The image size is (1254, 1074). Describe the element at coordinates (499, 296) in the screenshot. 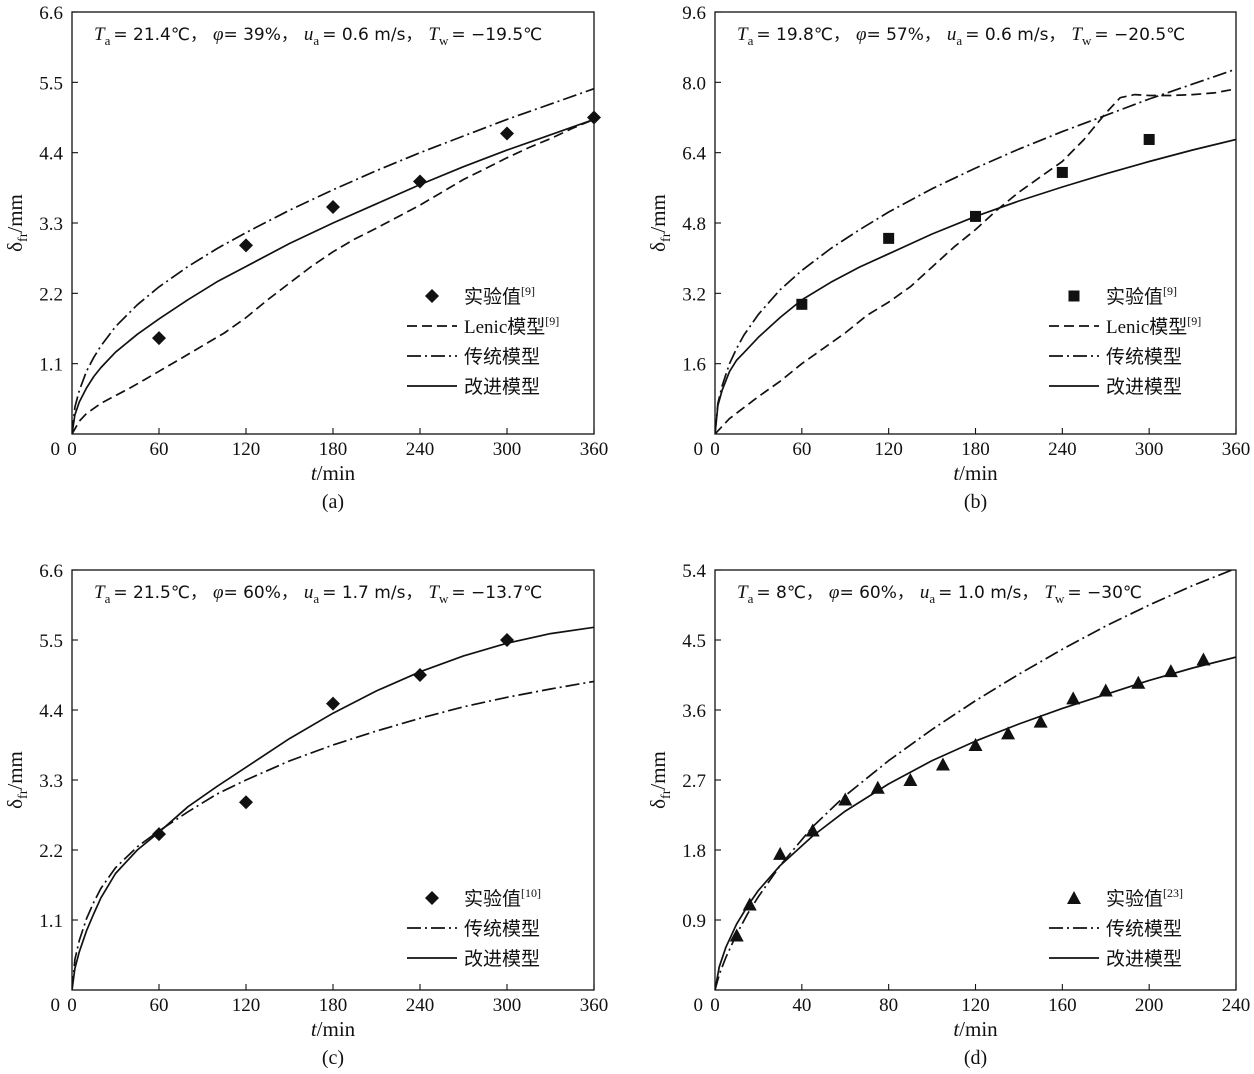

I see `legend-label: 实验值[9]` at that location.